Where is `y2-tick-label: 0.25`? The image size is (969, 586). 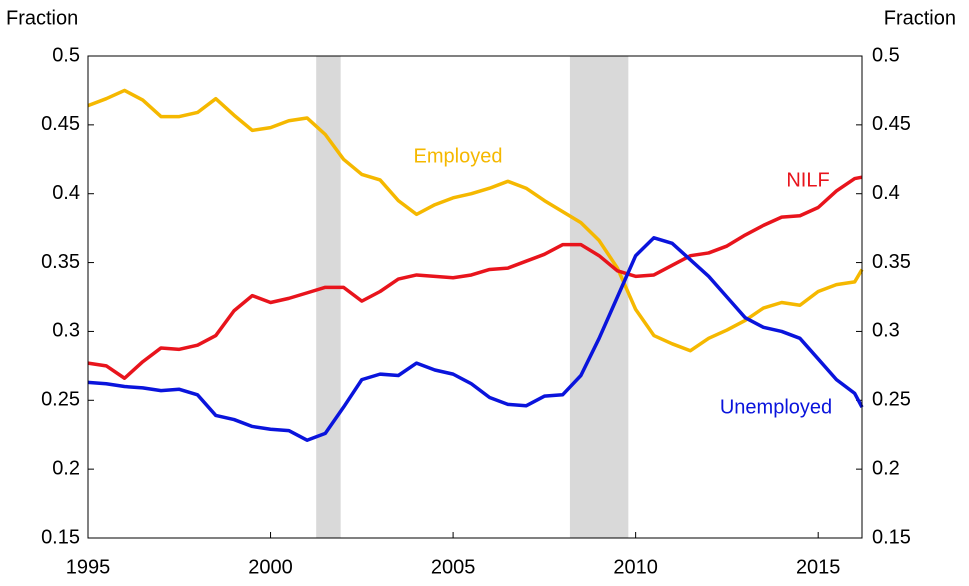 y2-tick-label: 0.25 is located at coordinates (891, 400).